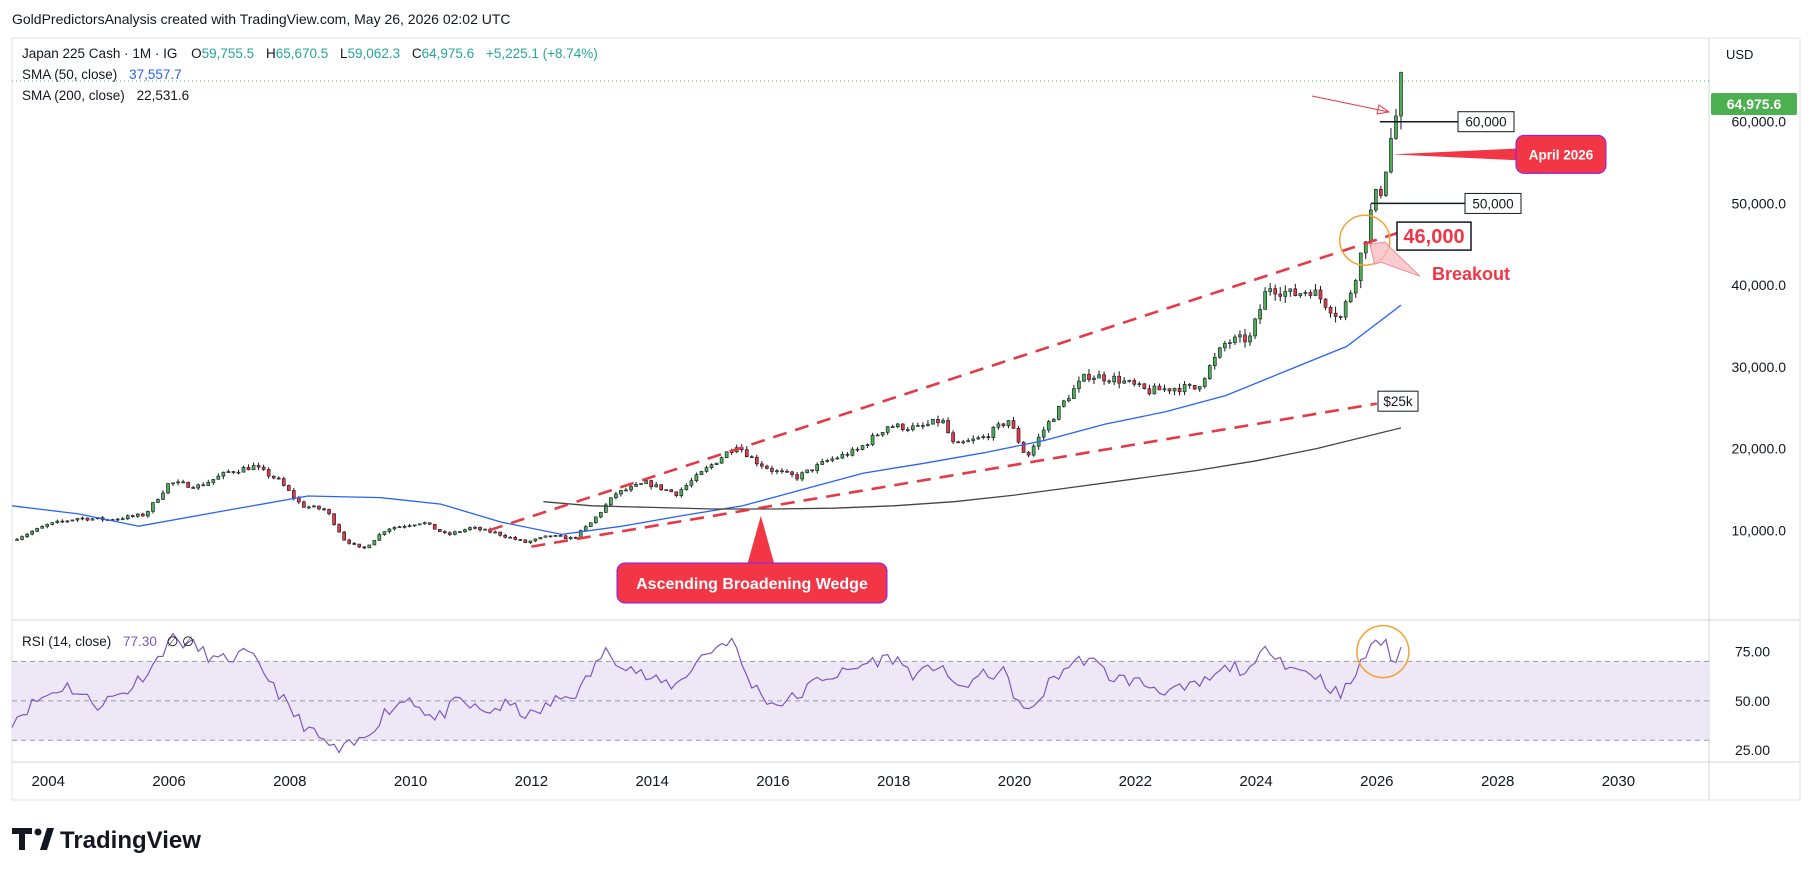 The image size is (1814, 877). What do you see at coordinates (1739, 54) in the screenshot?
I see `currency-label: USD` at bounding box center [1739, 54].